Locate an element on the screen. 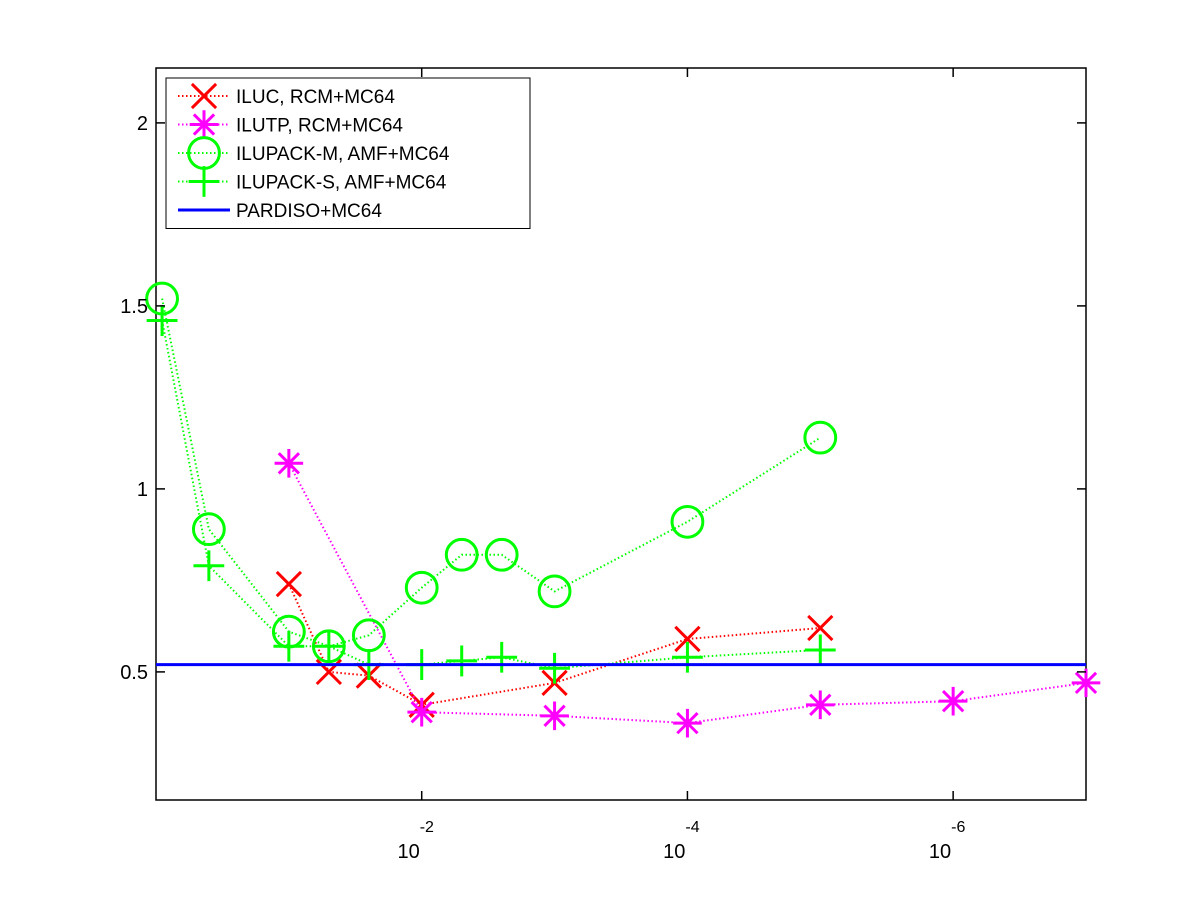 This screenshot has width=1200, height=900. legend-label: ILUC, RCM+MC64 is located at coordinates (315, 97).